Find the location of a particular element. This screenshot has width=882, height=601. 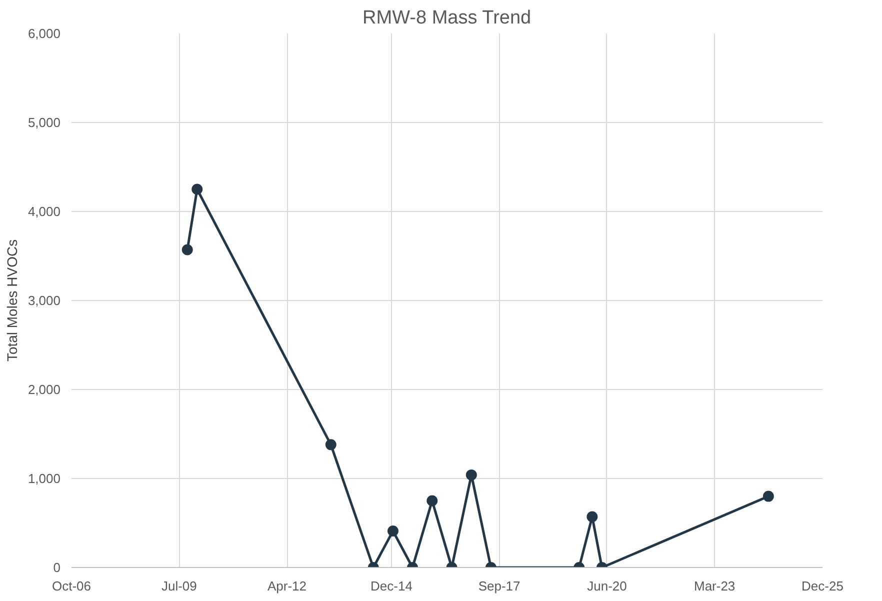

y-tick-label: 3,000 is located at coordinates (44, 300).